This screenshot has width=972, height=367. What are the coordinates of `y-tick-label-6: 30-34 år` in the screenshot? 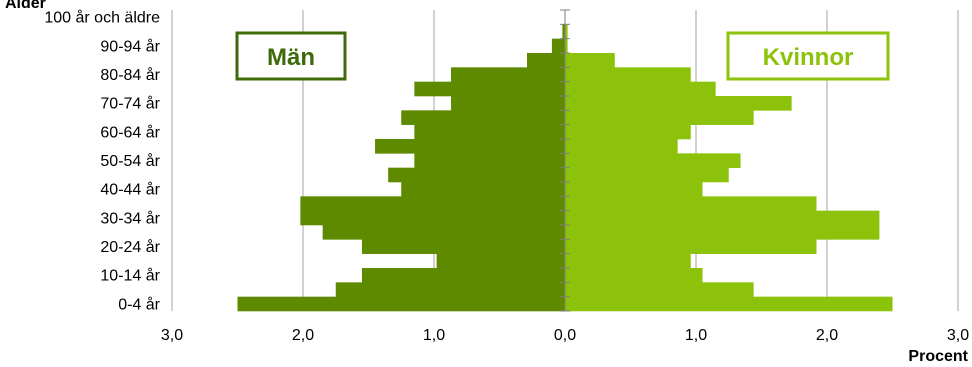 It's located at (130, 218).